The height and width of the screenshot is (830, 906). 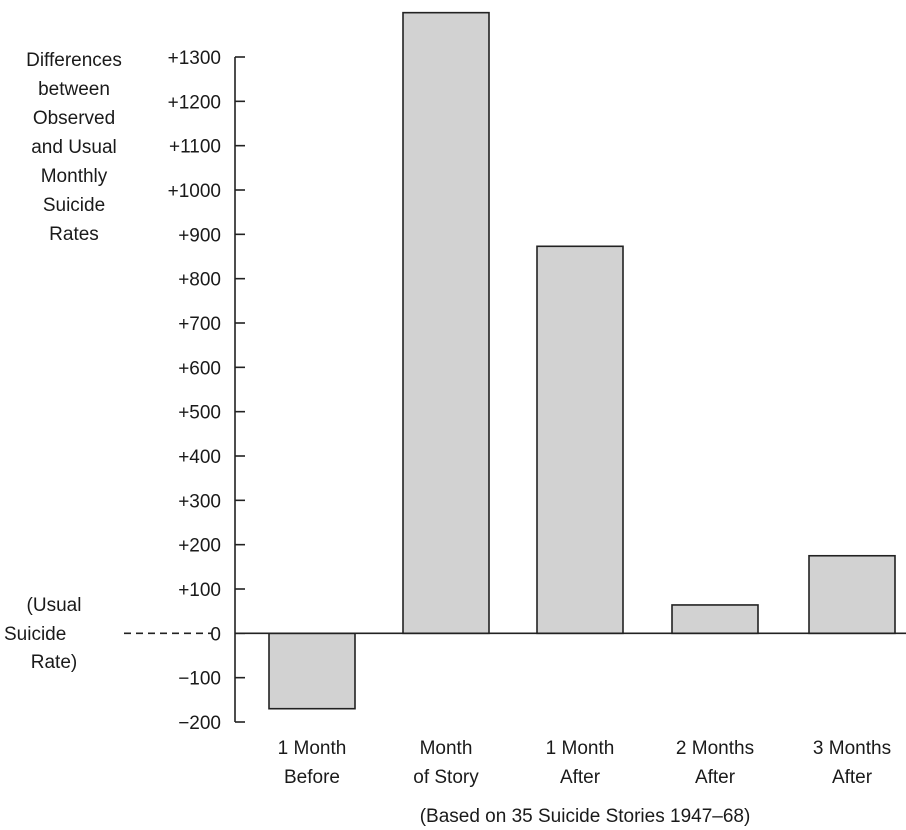 I want to click on y-axis-title-line: Observed, so click(x=74, y=118).